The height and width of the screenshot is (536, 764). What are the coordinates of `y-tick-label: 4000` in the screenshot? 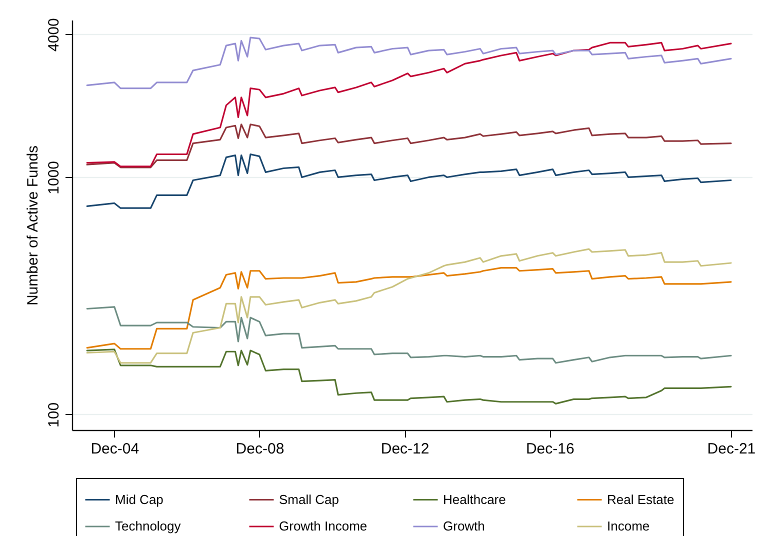 It's located at (54, 35).